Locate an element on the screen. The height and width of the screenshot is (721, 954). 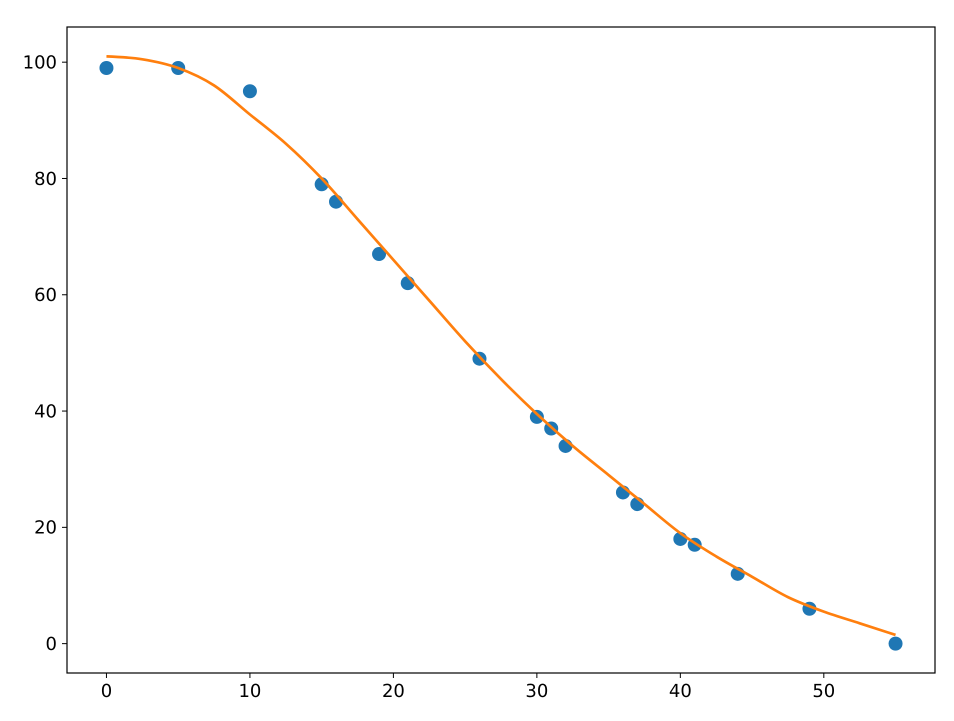
x-tick-label: 10 is located at coordinates (250, 691).